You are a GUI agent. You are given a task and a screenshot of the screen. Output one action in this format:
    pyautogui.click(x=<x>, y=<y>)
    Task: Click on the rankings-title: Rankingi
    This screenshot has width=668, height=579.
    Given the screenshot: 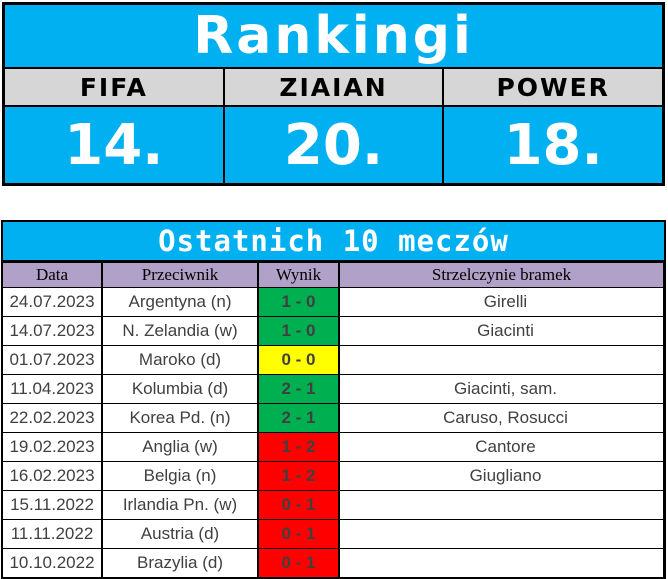 What is the action you would take?
    pyautogui.click(x=333, y=36)
    